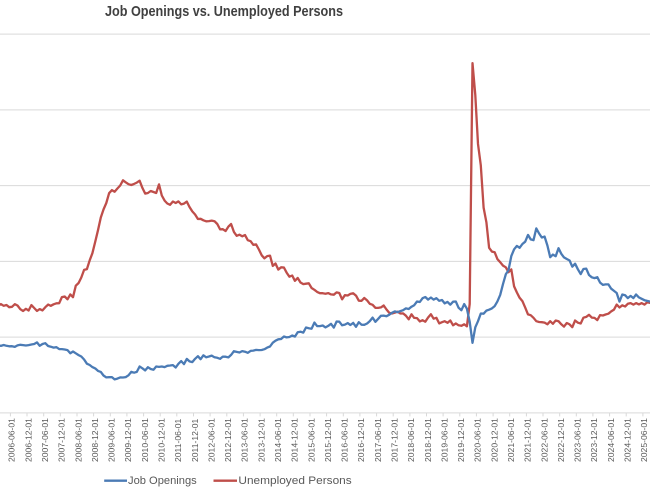  I want to click on svg-text:Job Openings vs. Unemployed Pe: Job Openings vs. Unemployed Persons, so click(224, 11).